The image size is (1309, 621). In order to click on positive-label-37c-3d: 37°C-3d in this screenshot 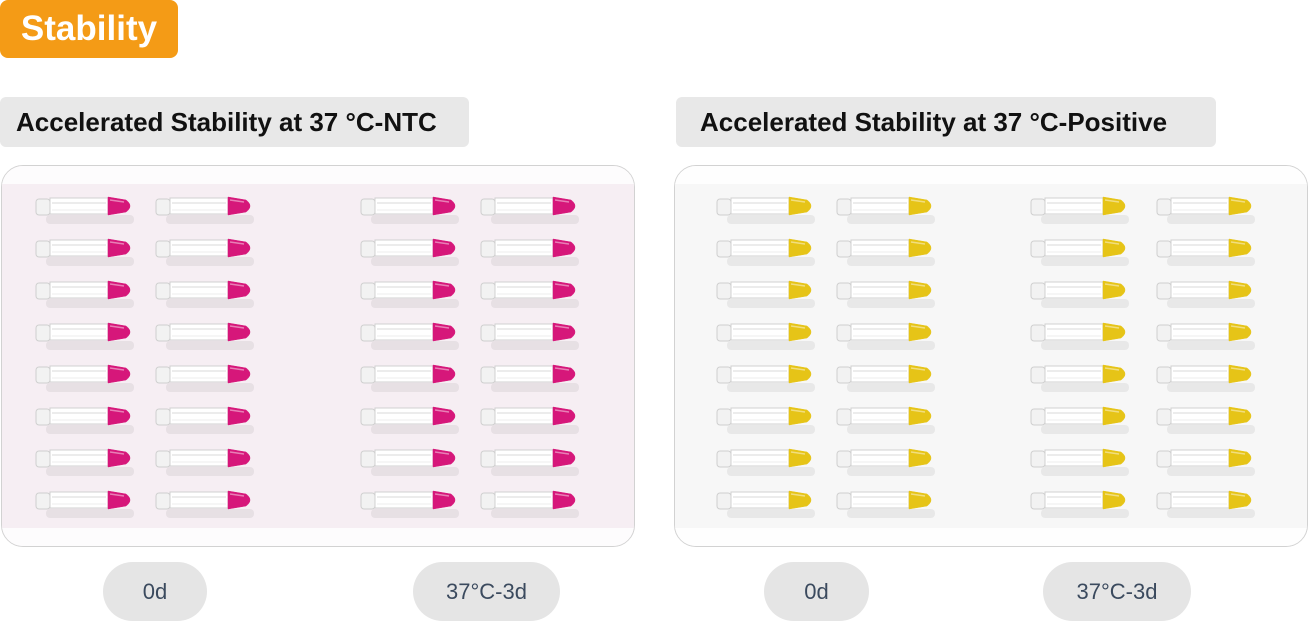, I will do `click(1117, 591)`.